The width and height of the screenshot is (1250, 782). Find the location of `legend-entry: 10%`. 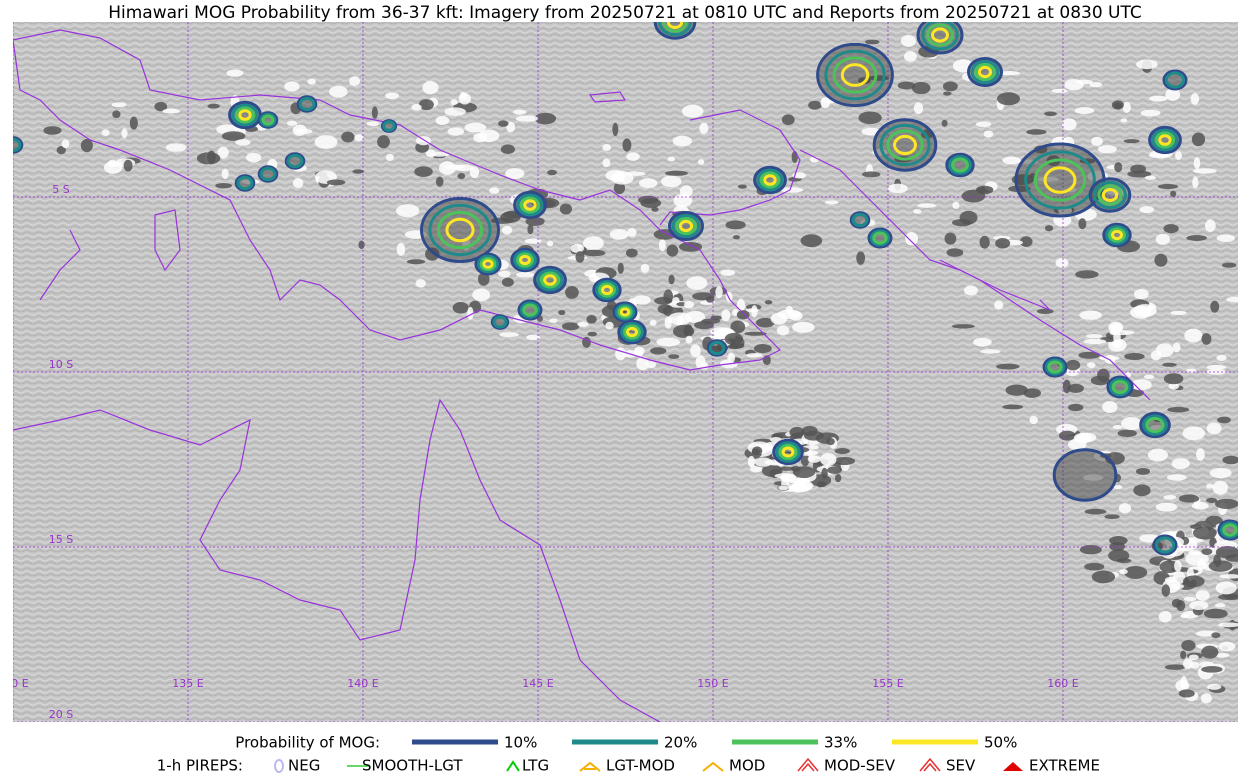

legend-entry: 10% is located at coordinates (520, 743).